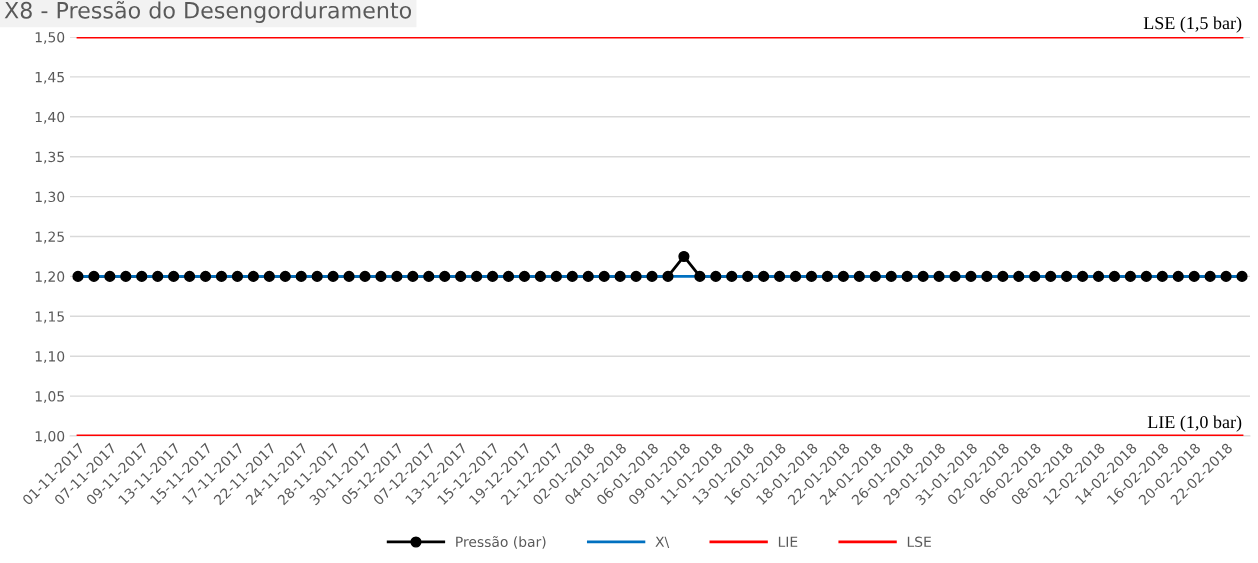  What do you see at coordinates (49, 157) in the screenshot?
I see `y-tick-label: 1,35` at bounding box center [49, 157].